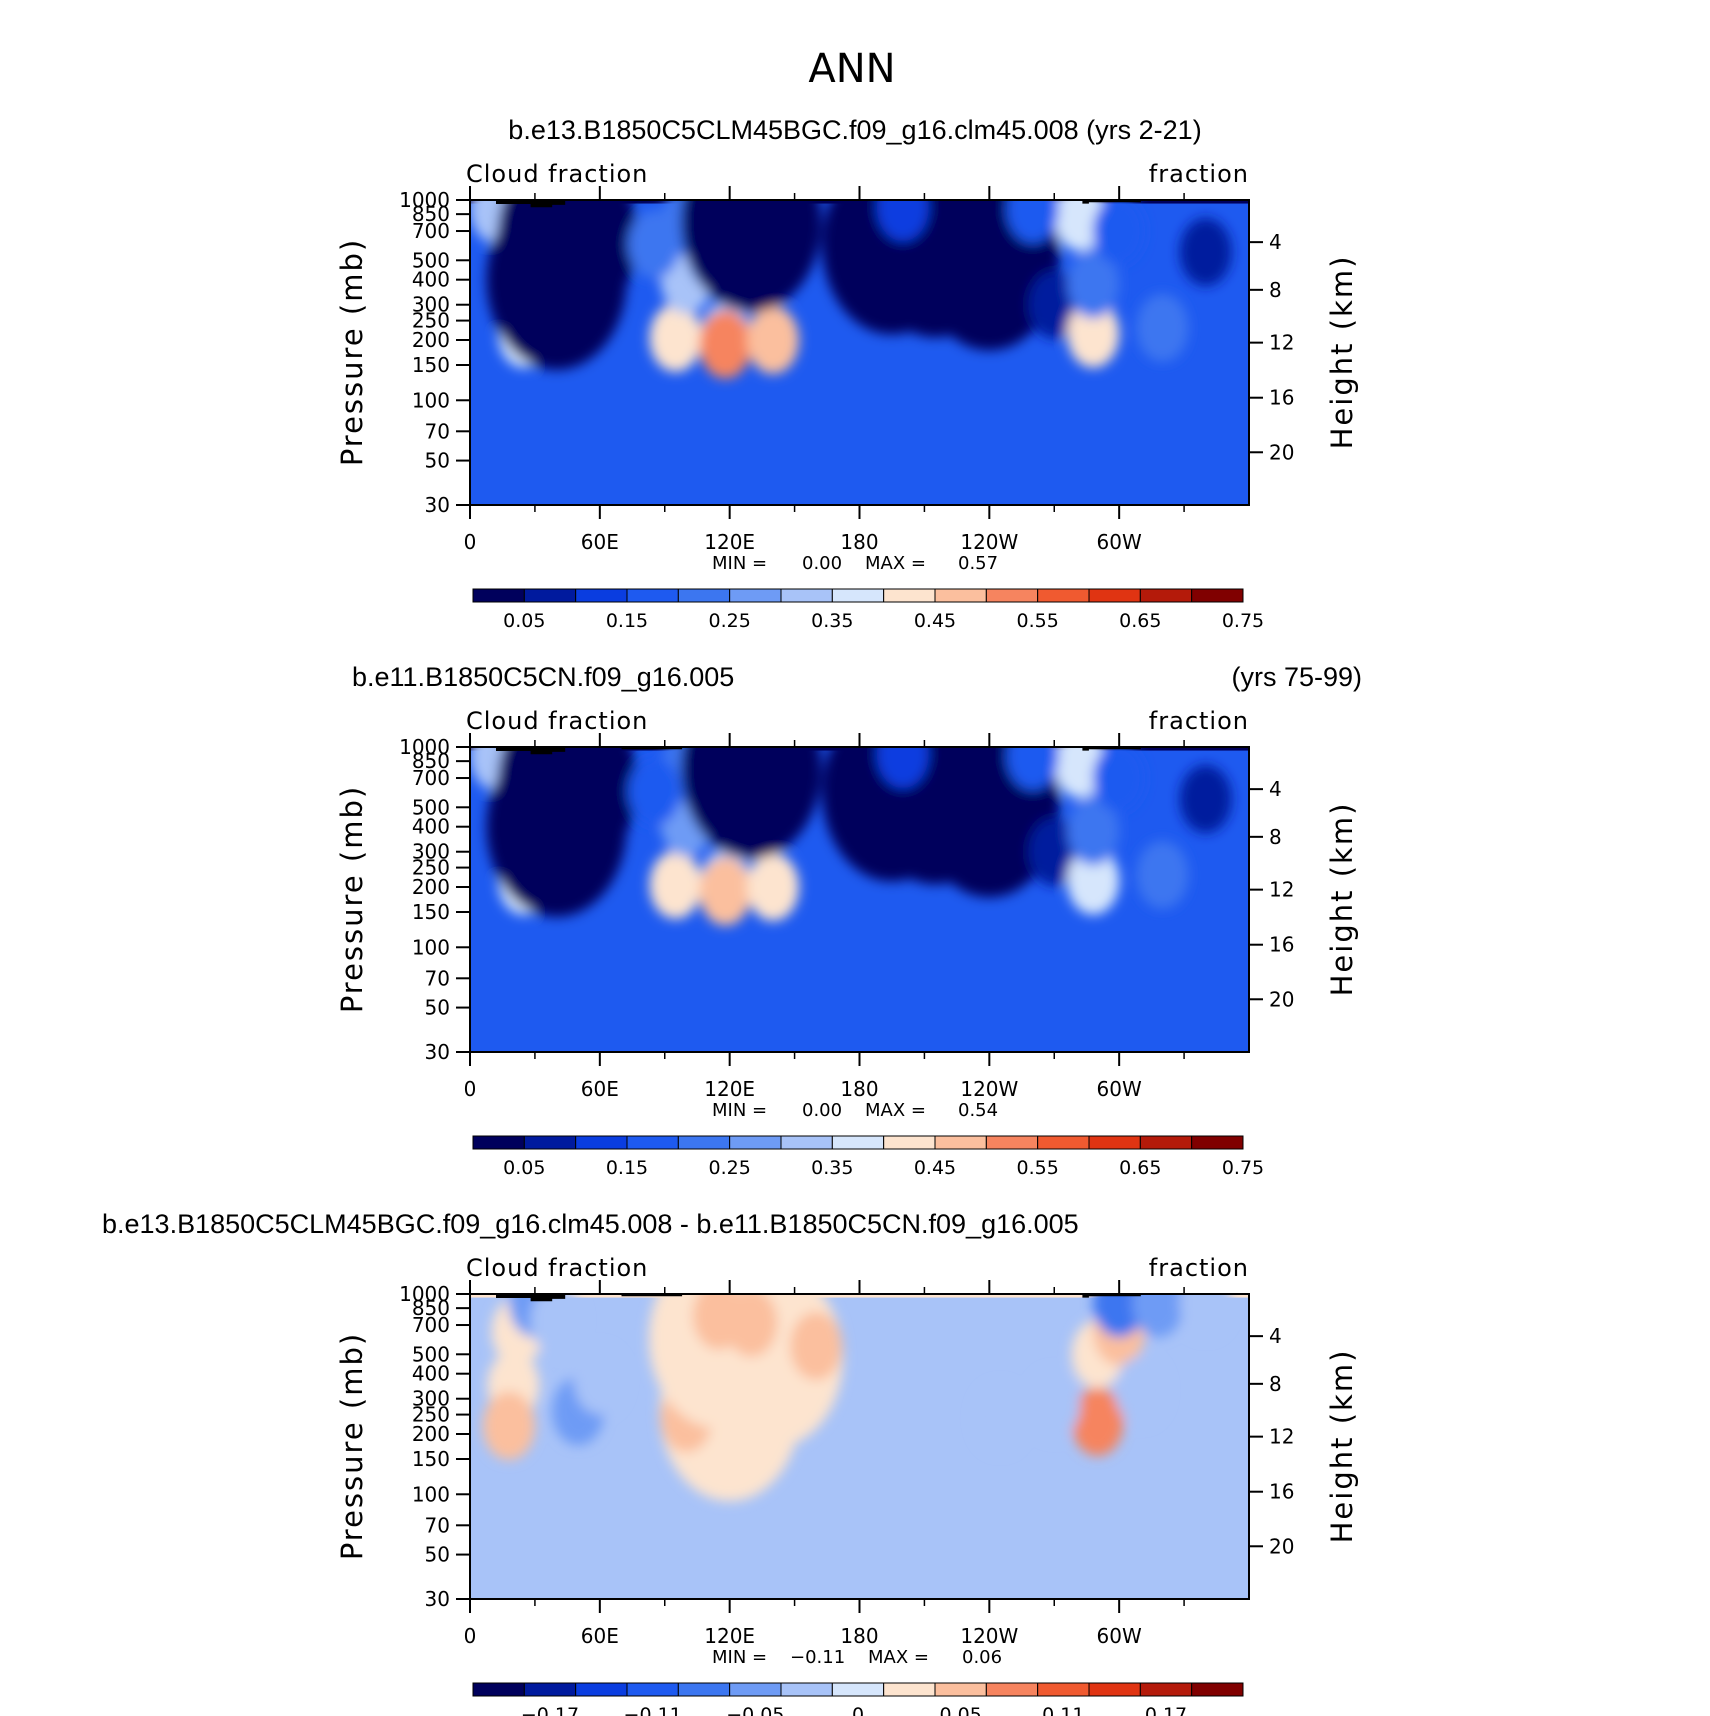  I want to click on colorbar-label: −0.05, so click(755, 1710).